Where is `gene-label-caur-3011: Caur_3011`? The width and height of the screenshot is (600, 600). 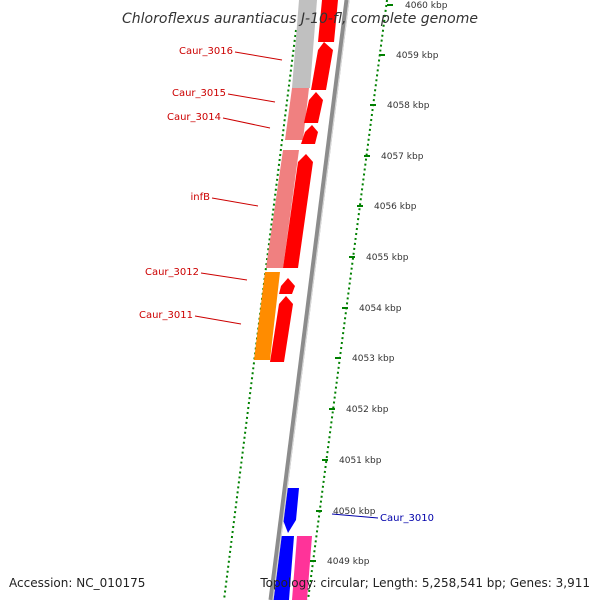 gene-label-caur-3011: Caur_3011 is located at coordinates (190, 317).